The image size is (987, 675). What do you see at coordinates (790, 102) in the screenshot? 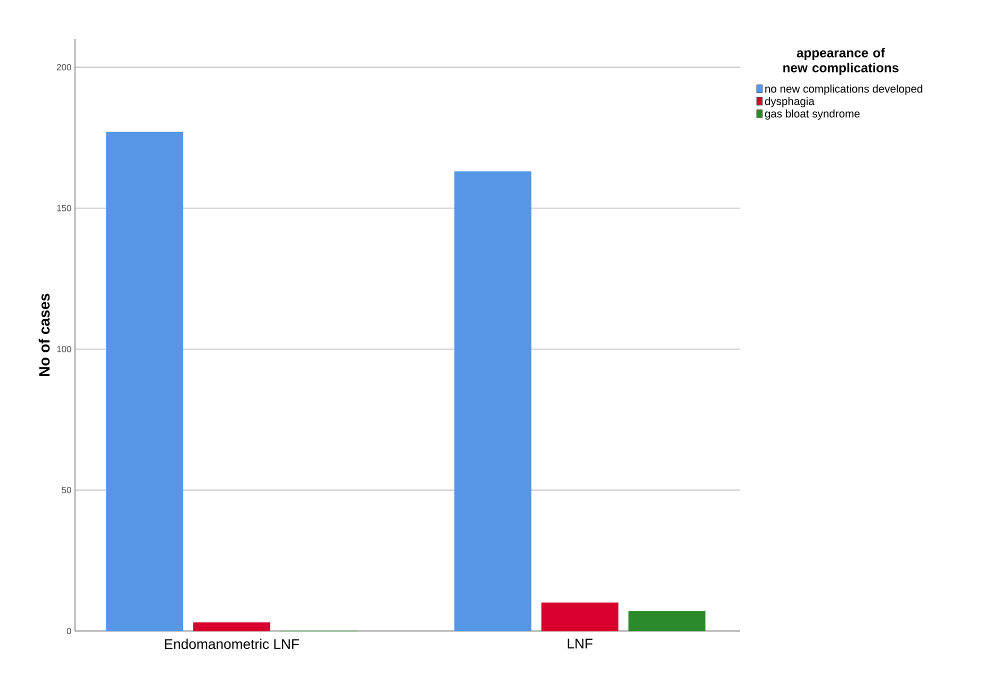
I see `legend-label: dysphagia` at bounding box center [790, 102].